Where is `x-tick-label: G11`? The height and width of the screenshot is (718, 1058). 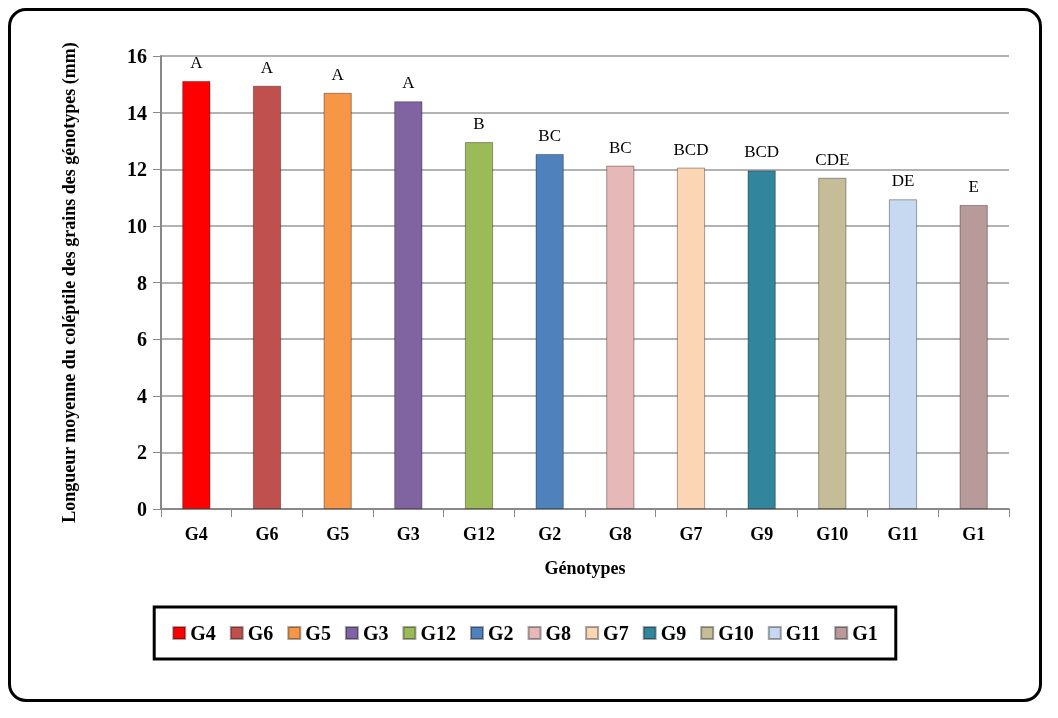
x-tick-label: G11 is located at coordinates (903, 534).